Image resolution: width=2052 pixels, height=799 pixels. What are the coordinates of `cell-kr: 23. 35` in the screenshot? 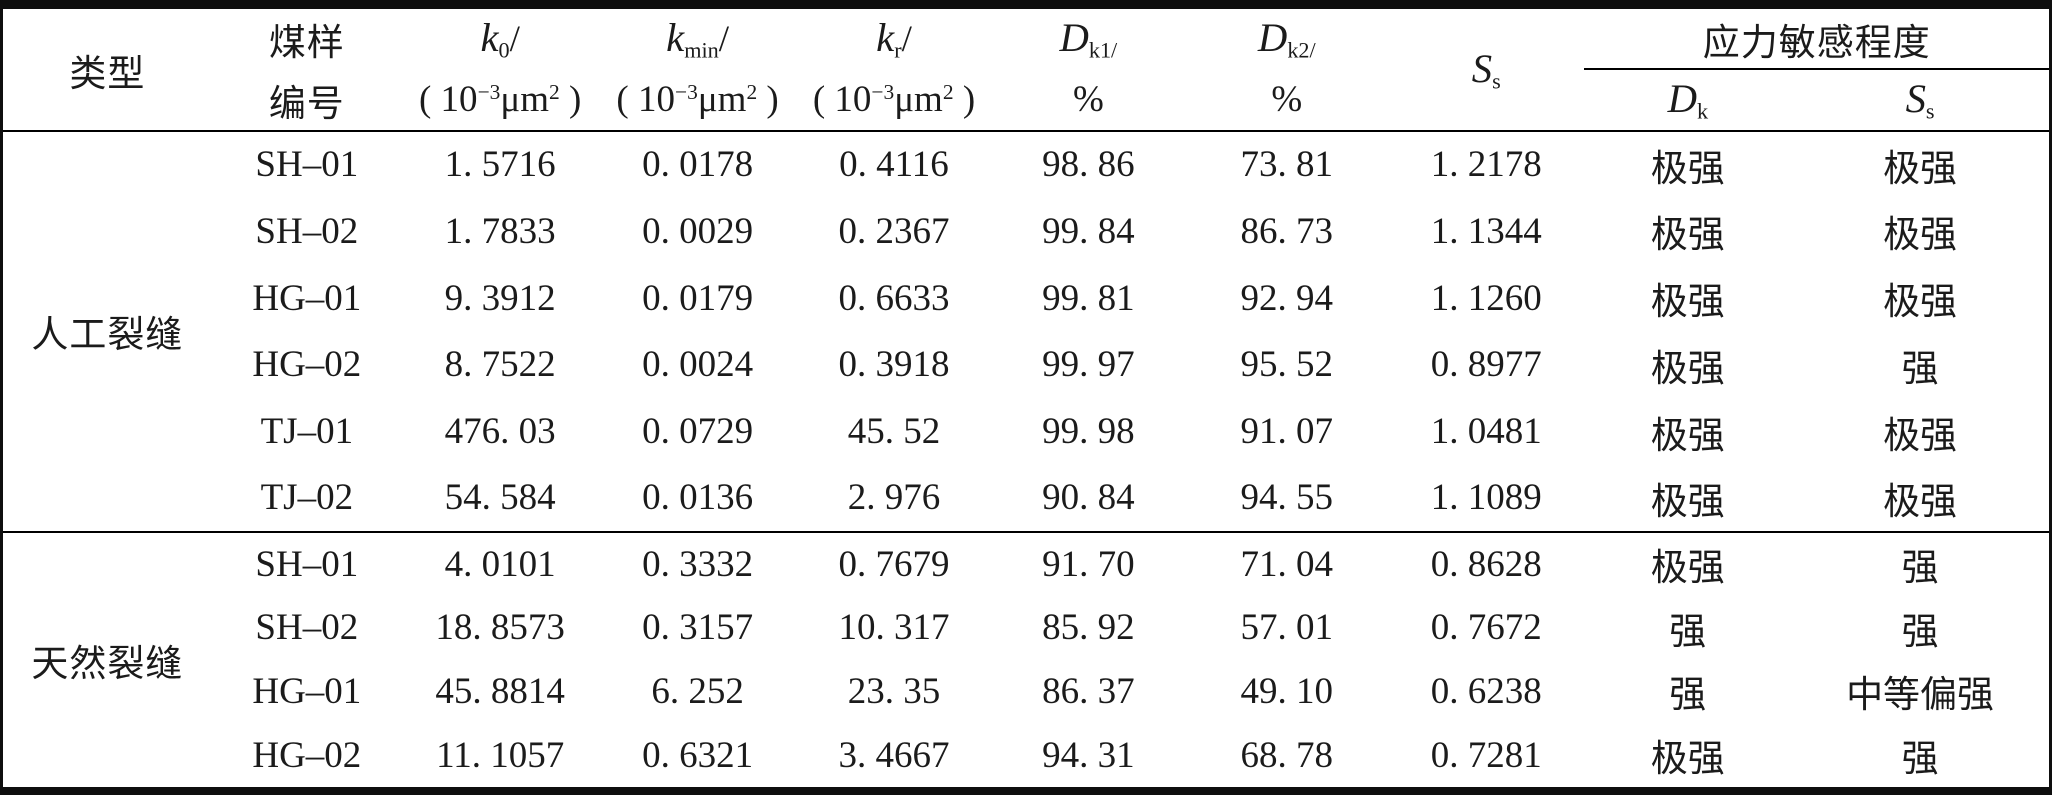 It's located at (894, 691).